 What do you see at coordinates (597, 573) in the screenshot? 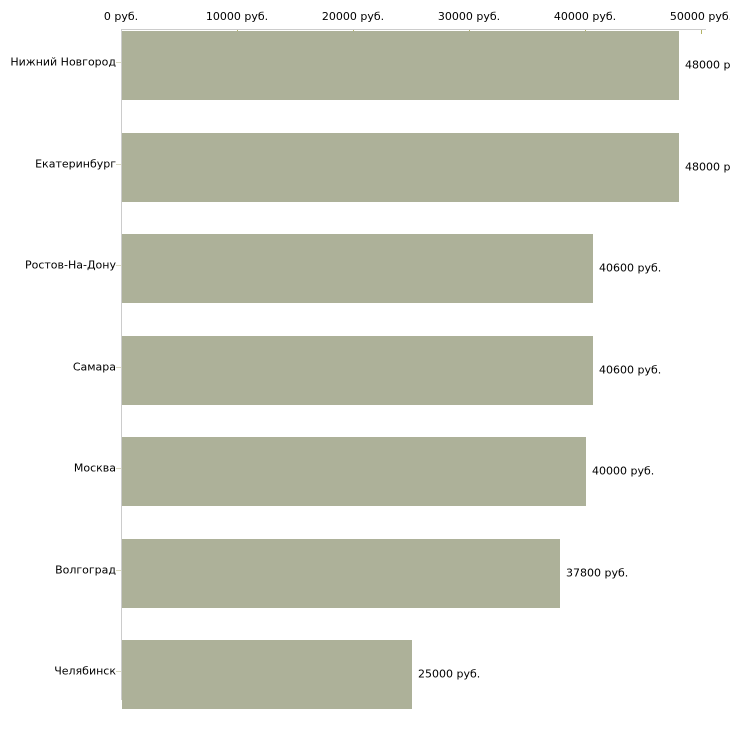
I see `value-label: 37800 руб.` at bounding box center [597, 573].